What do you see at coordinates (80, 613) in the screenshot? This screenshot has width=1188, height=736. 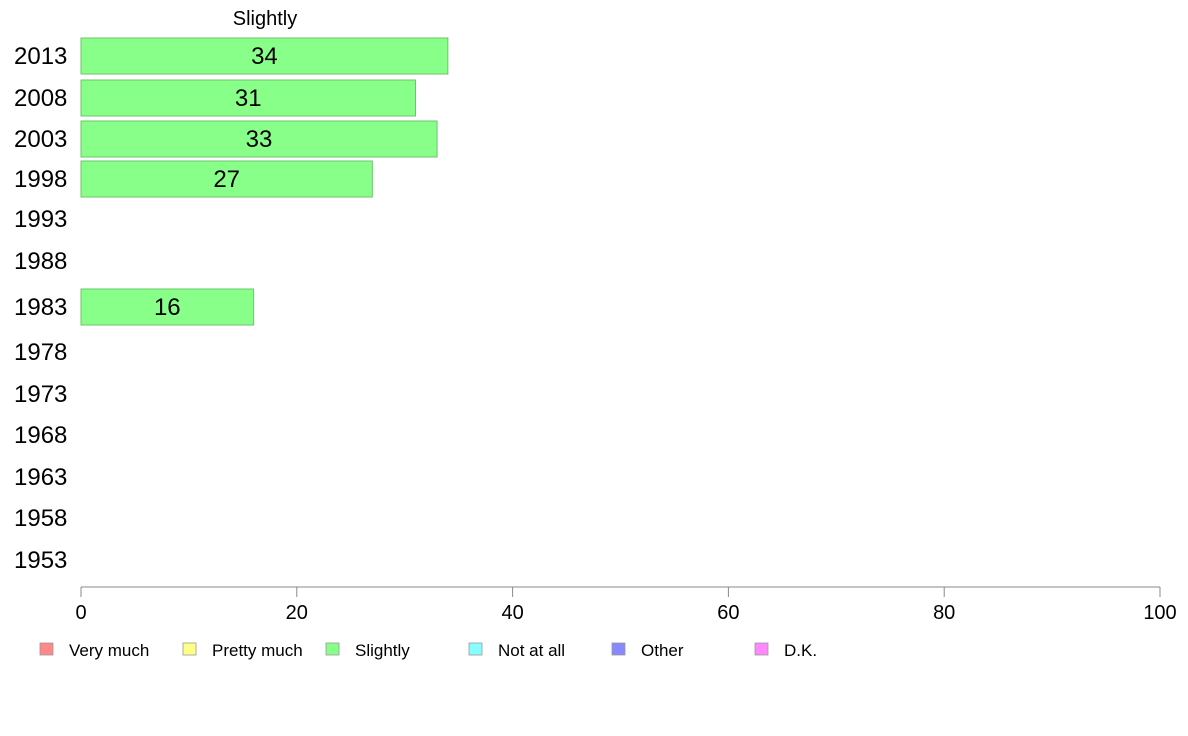 I see `x-tick-label-0: 0` at bounding box center [80, 613].